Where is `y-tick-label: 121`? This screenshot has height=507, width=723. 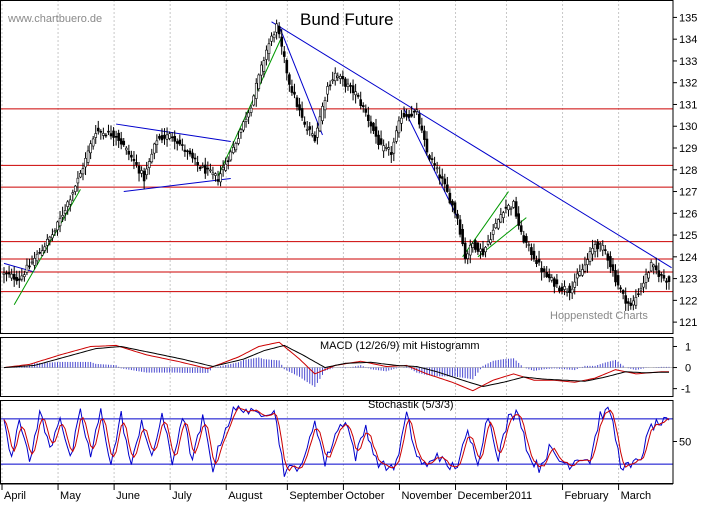 y-tick-label: 121 is located at coordinates (688, 323).